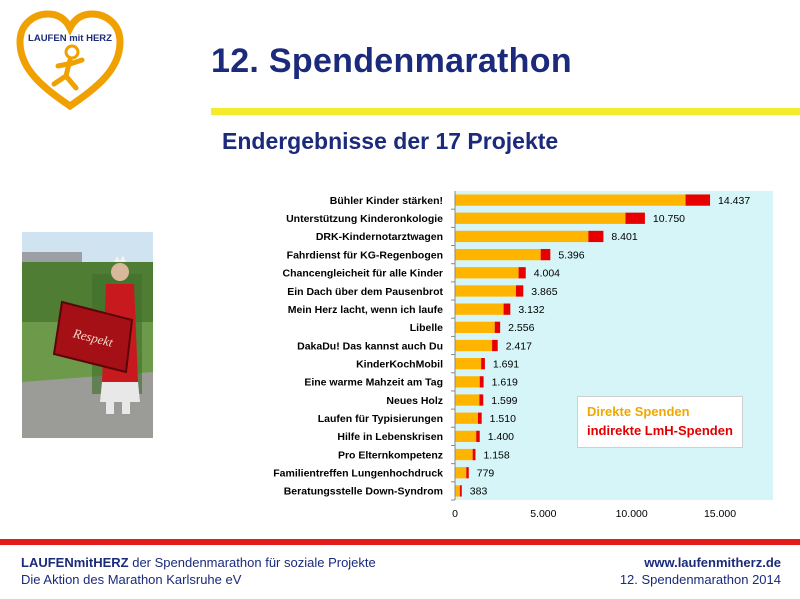 Image resolution: width=800 pixels, height=599 pixels. Describe the element at coordinates (252, 562) in the screenshot. I see `footer-left-line1-text: der Spendenmarathon für soziale Projekte` at that location.